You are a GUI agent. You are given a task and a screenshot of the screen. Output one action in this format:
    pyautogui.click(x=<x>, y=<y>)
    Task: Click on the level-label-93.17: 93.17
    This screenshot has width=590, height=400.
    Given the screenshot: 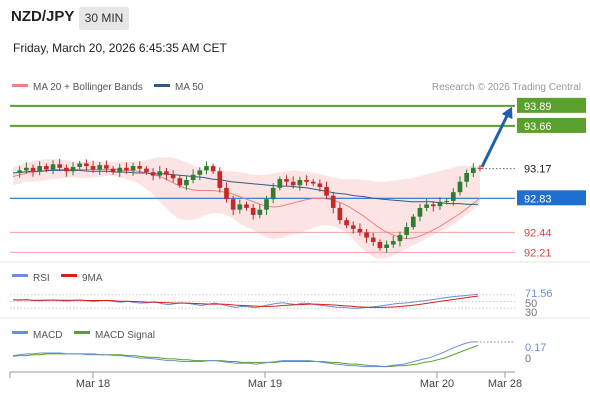 What is the action you would take?
    pyautogui.click(x=538, y=170)
    